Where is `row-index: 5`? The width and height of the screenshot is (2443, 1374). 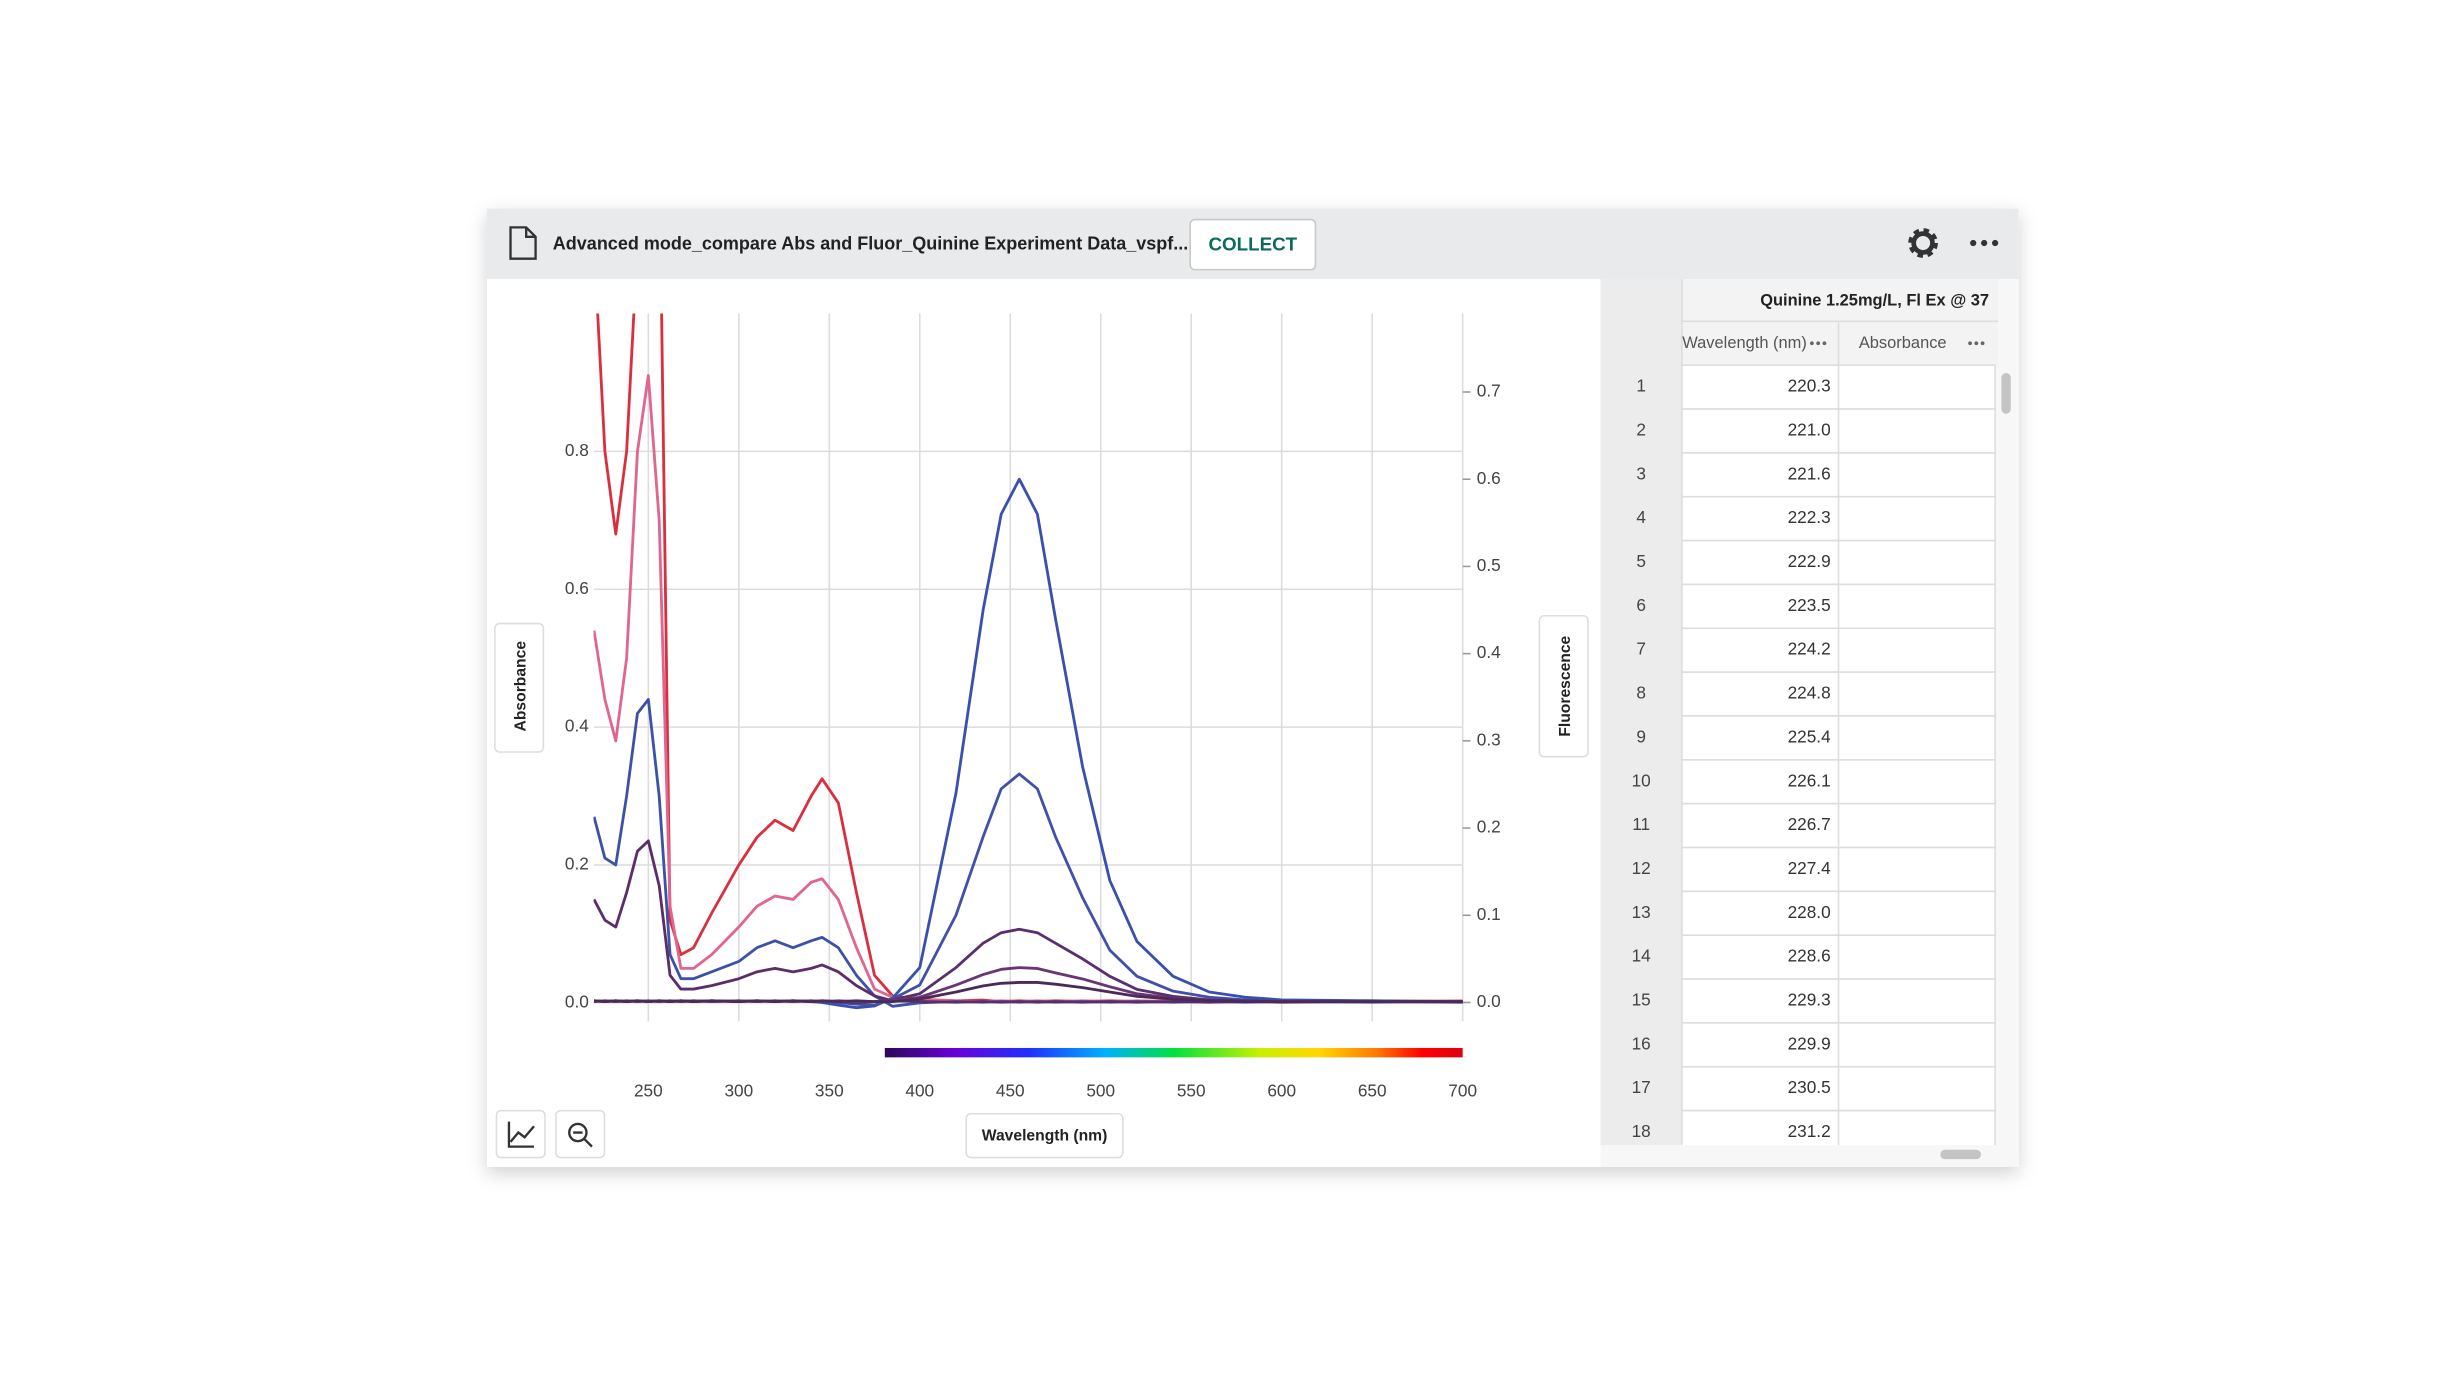
row-index: 5 is located at coordinates (1641, 561).